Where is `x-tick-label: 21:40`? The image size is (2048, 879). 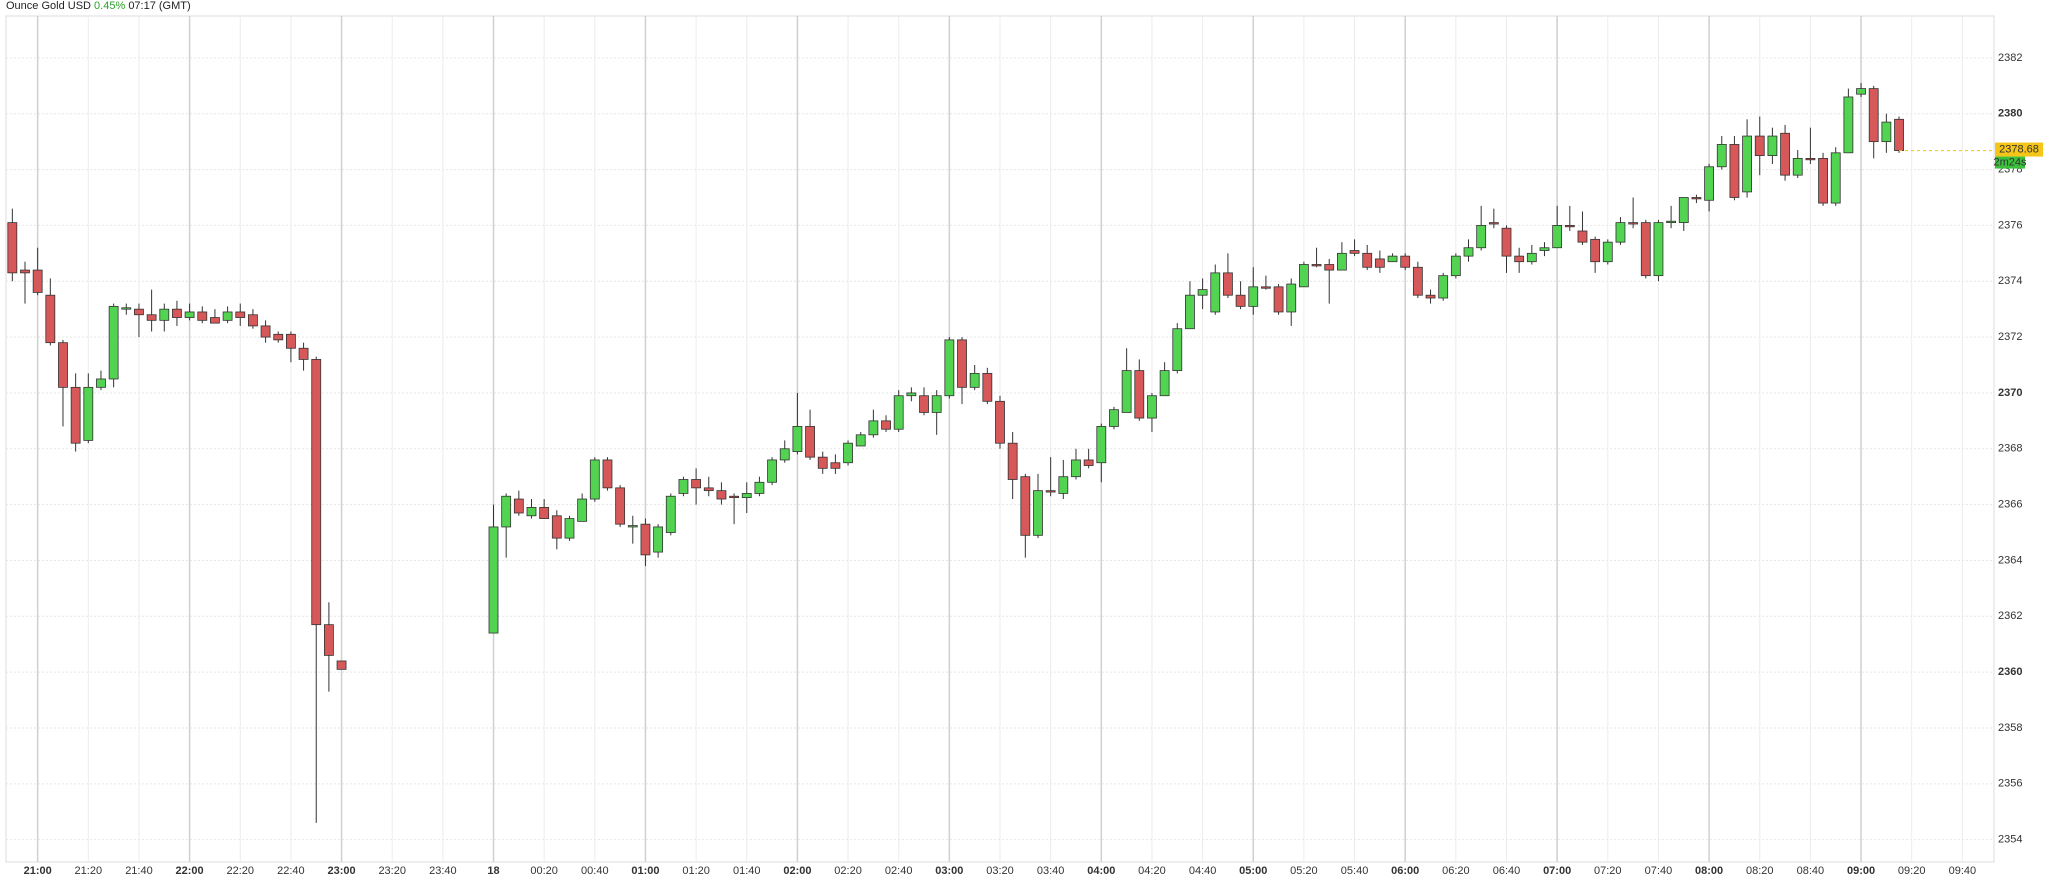 x-tick-label: 21:40 is located at coordinates (139, 871).